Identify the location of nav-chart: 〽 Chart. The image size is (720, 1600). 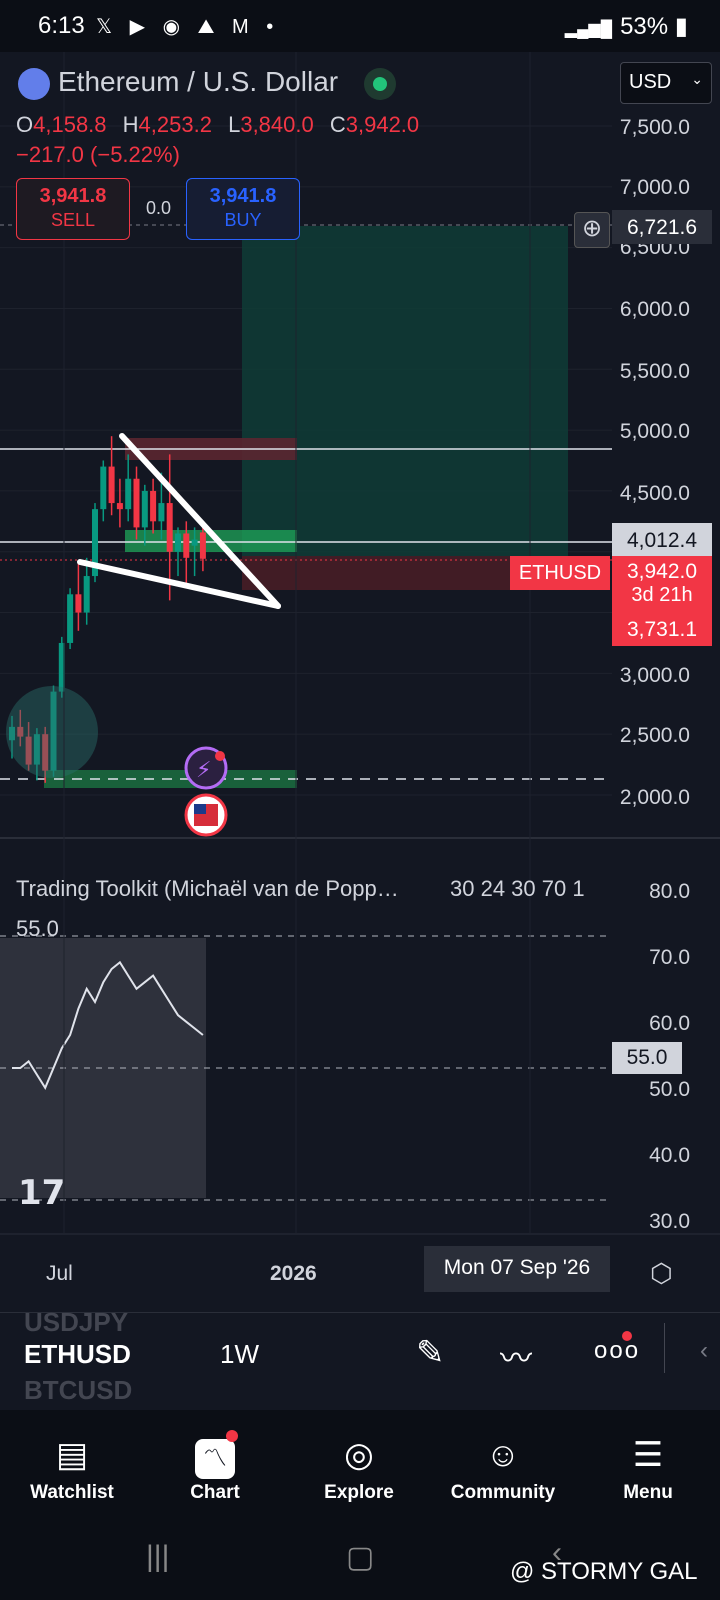
(215, 1466).